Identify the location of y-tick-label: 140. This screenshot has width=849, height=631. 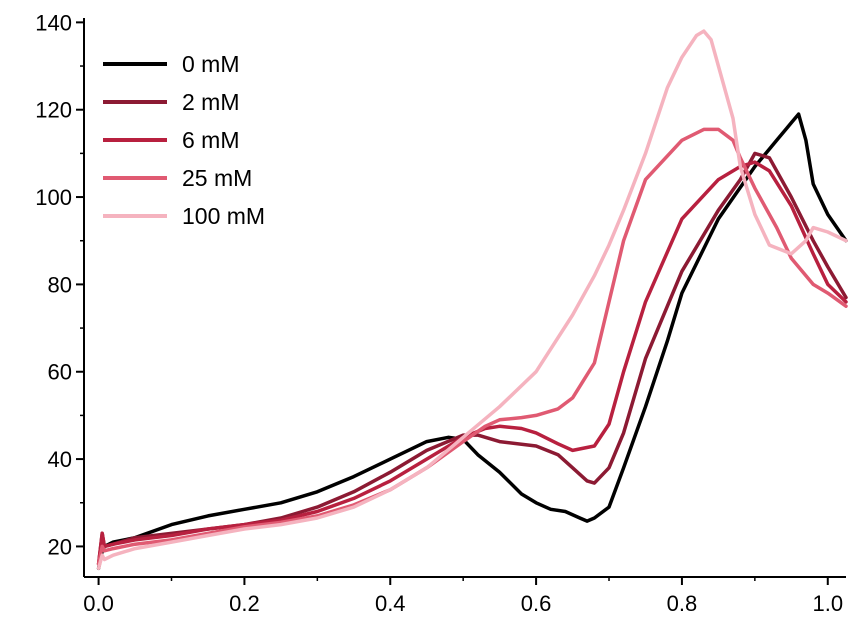
(53, 22).